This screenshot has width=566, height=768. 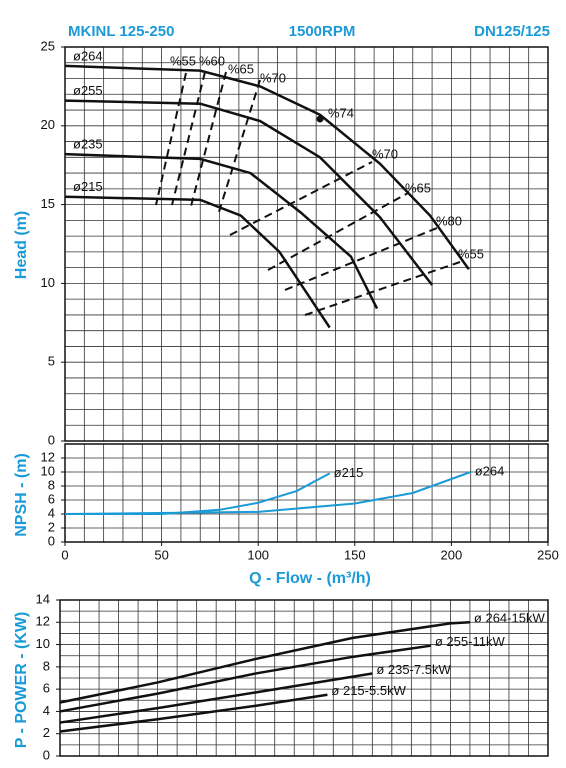 I want to click on y-tick-label: 25, so click(x=48, y=45).